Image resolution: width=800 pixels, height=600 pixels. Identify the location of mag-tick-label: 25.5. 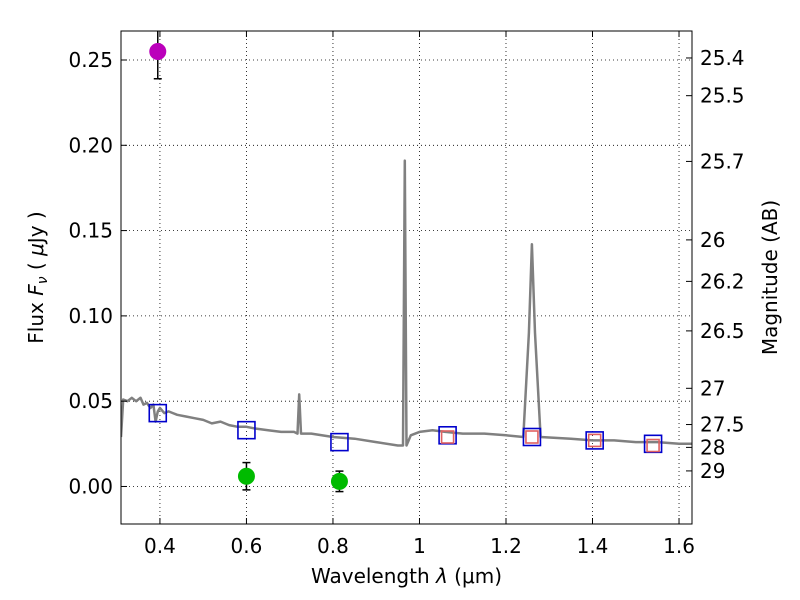
(722, 96).